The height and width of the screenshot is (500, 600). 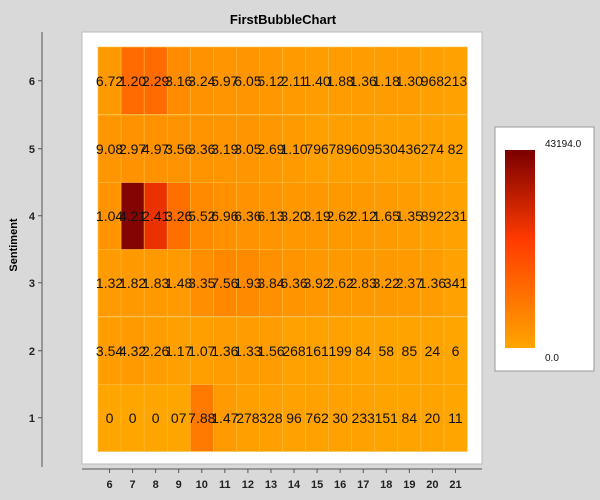 I want to click on cell-value-label: 278, so click(x=248, y=418).